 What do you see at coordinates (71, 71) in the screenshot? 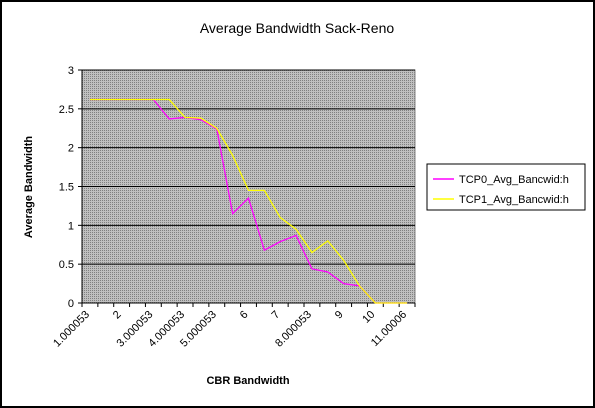
I see `y-tick-label: 3` at bounding box center [71, 71].